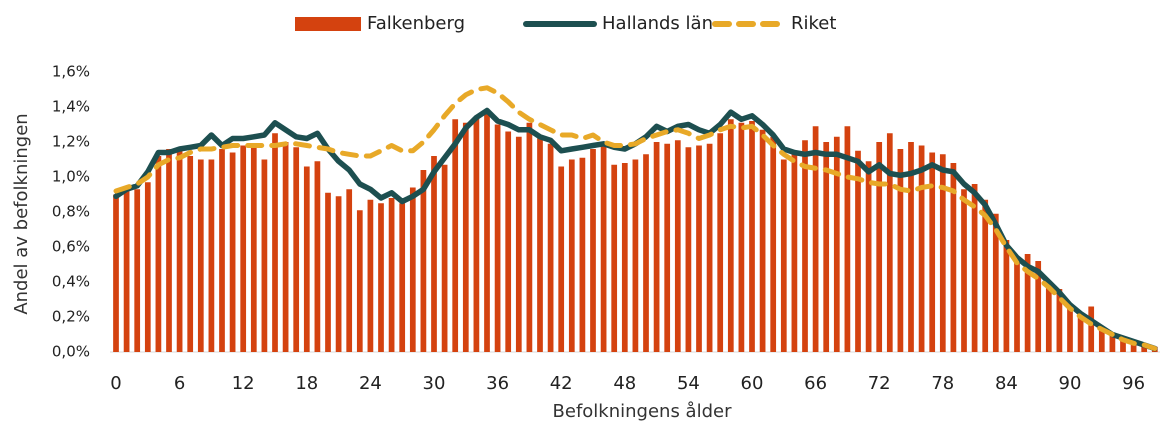  What do you see at coordinates (71, 72) in the screenshot?
I see `y-tick-label: 1,6%` at bounding box center [71, 72].